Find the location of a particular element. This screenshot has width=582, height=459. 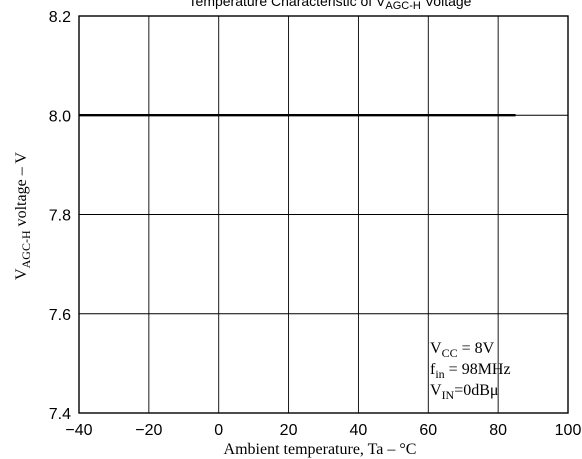

y-tick-label: 7.6 is located at coordinates (60, 315).